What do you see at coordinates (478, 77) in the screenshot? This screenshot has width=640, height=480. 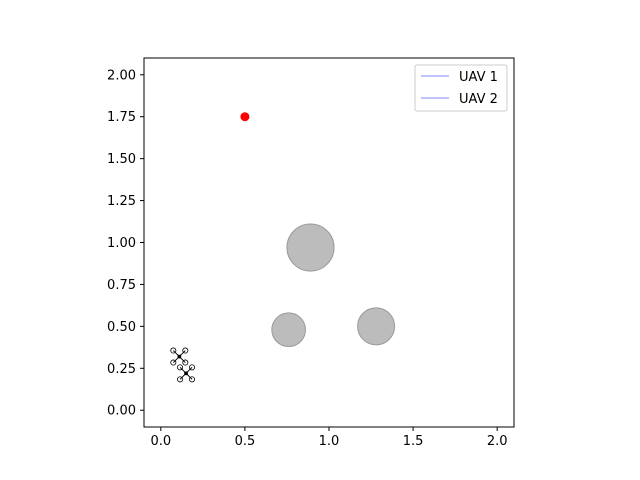 I see `legend-label-uav-1: UAV 1` at bounding box center [478, 77].